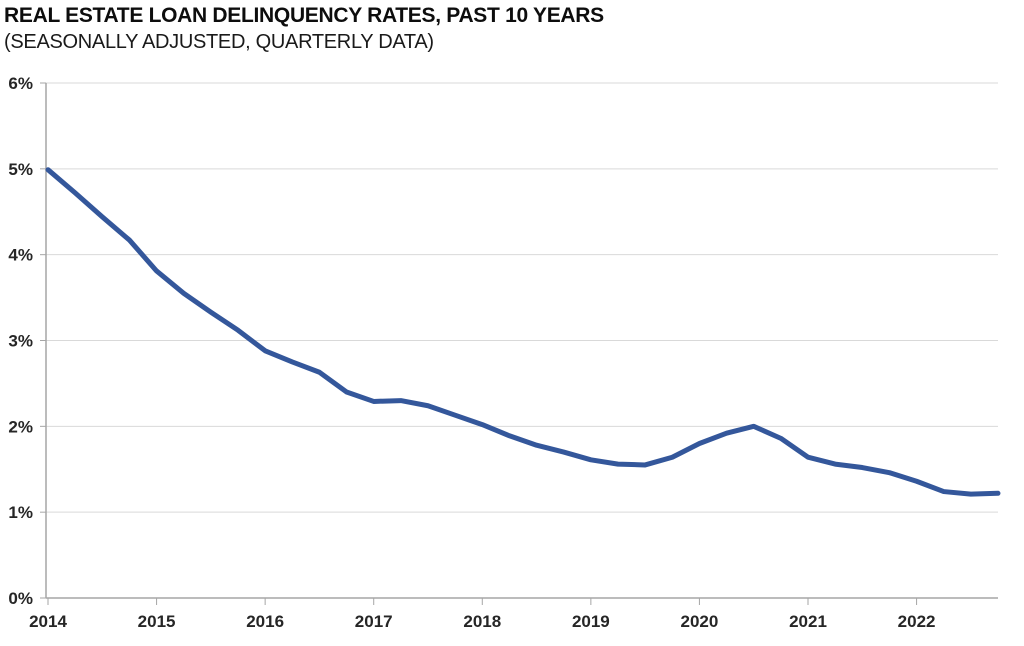 This screenshot has width=1024, height=646. What do you see at coordinates (20, 255) in the screenshot?
I see `y-tick-label: 4%` at bounding box center [20, 255].